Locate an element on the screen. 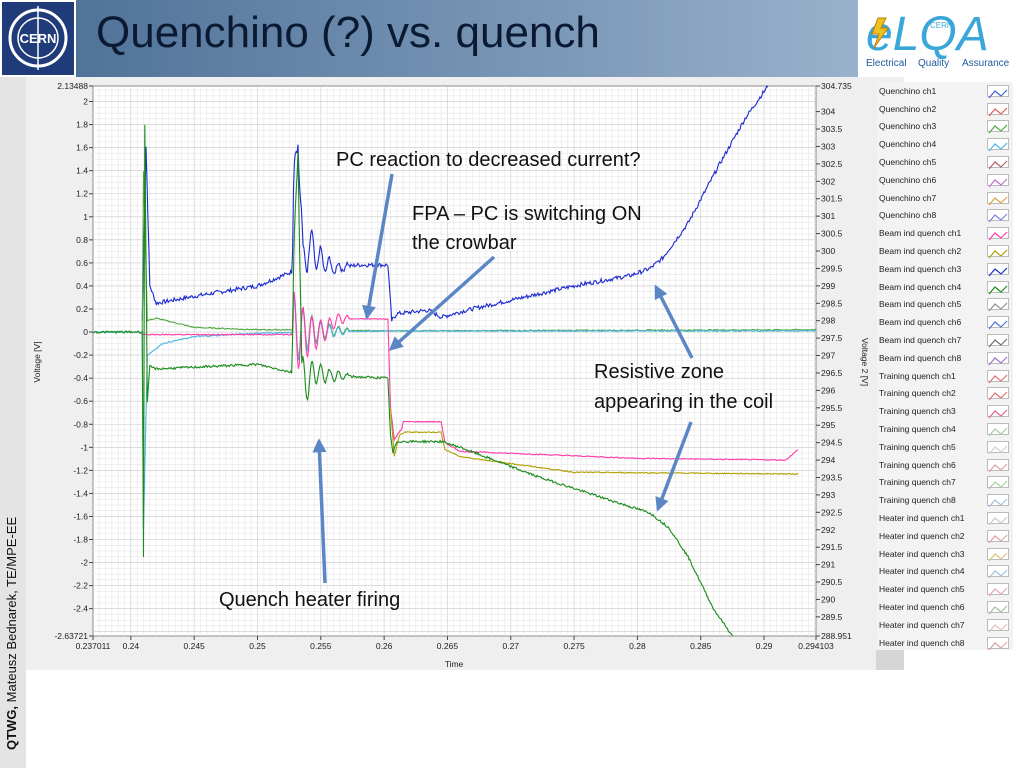  y2-tick-label: 297 is located at coordinates (828, 356).